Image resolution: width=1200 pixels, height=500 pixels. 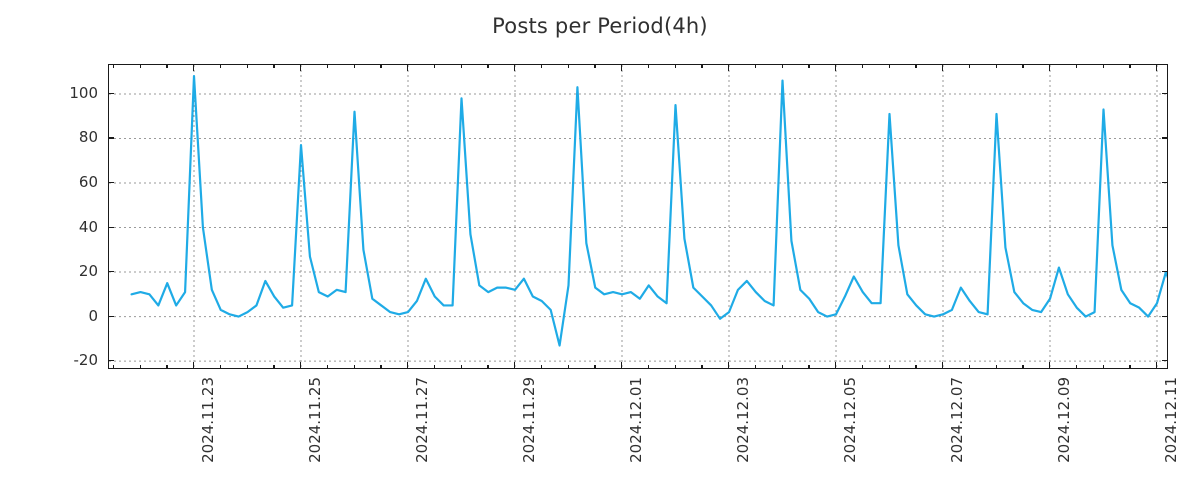 What do you see at coordinates (636, 420) in the screenshot?
I see `x-axis-tick-label: 2024.12.01` at bounding box center [636, 420].